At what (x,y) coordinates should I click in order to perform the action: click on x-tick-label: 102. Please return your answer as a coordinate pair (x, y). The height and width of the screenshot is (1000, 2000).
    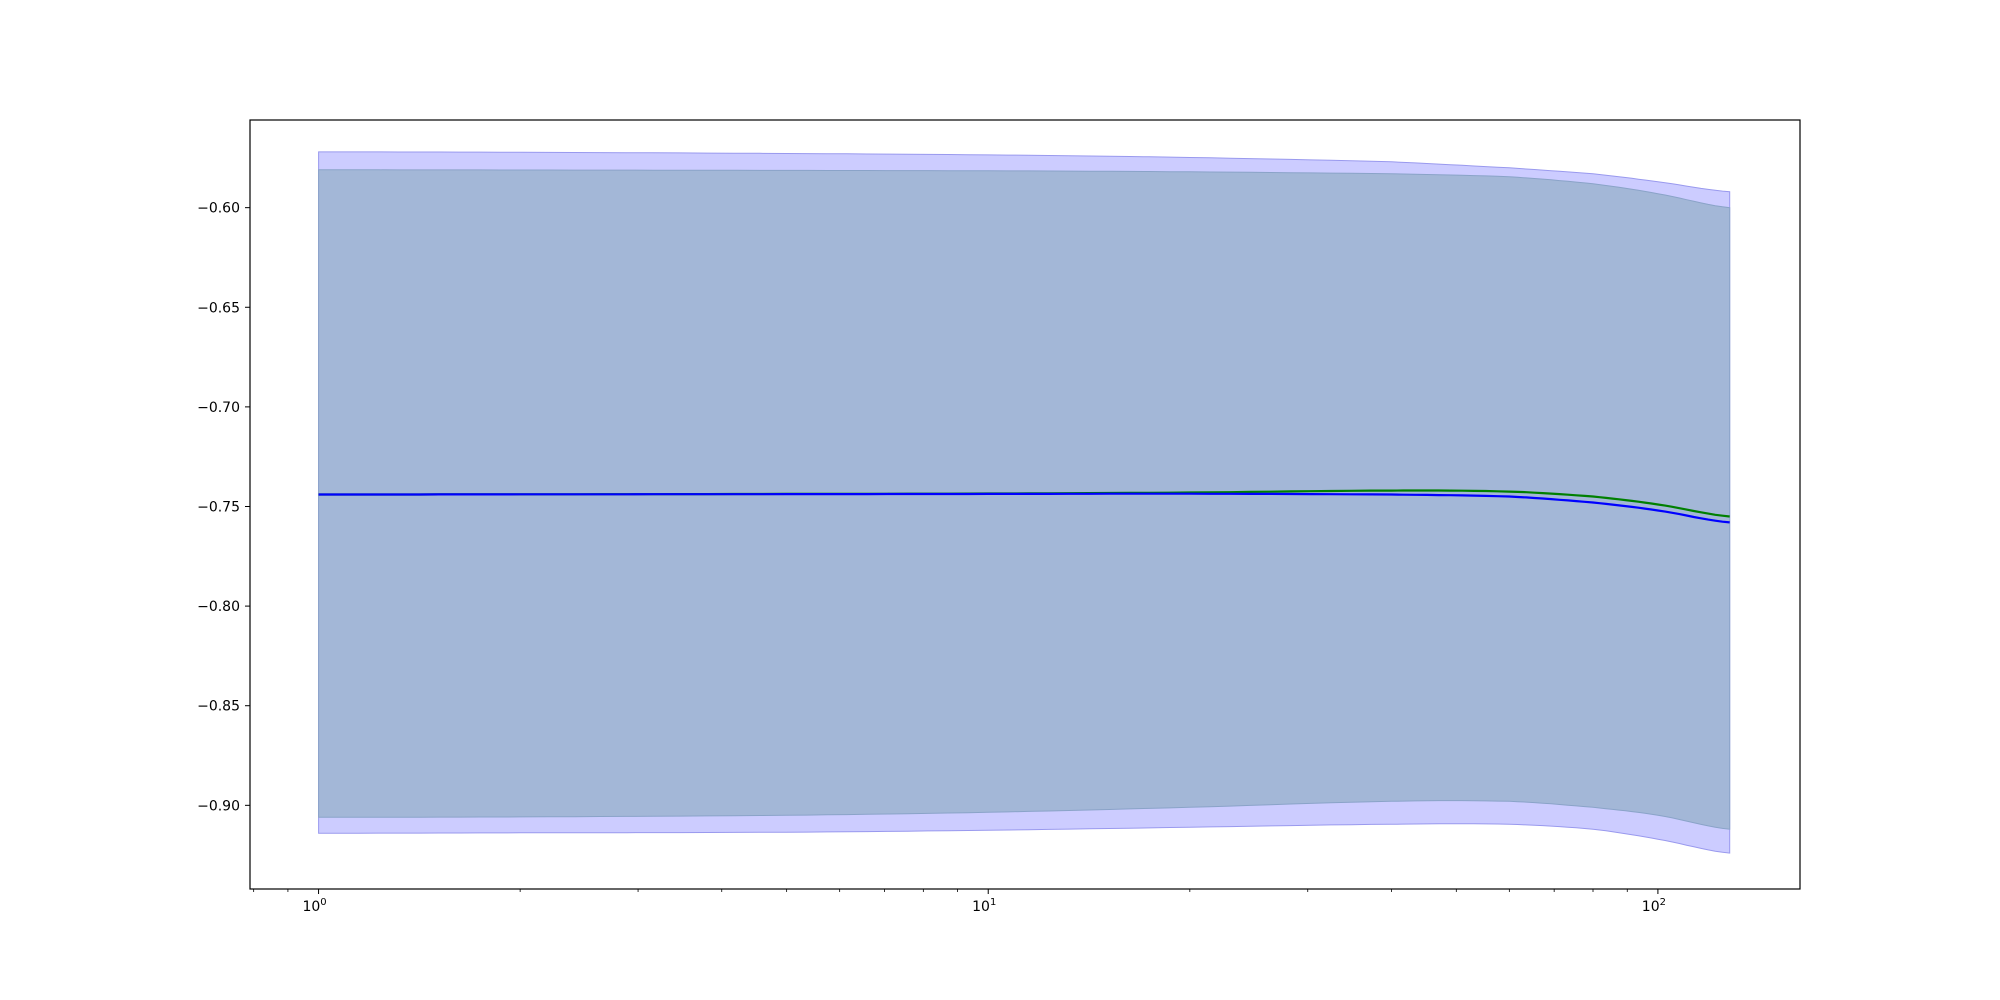
    Looking at the image, I should click on (1654, 906).